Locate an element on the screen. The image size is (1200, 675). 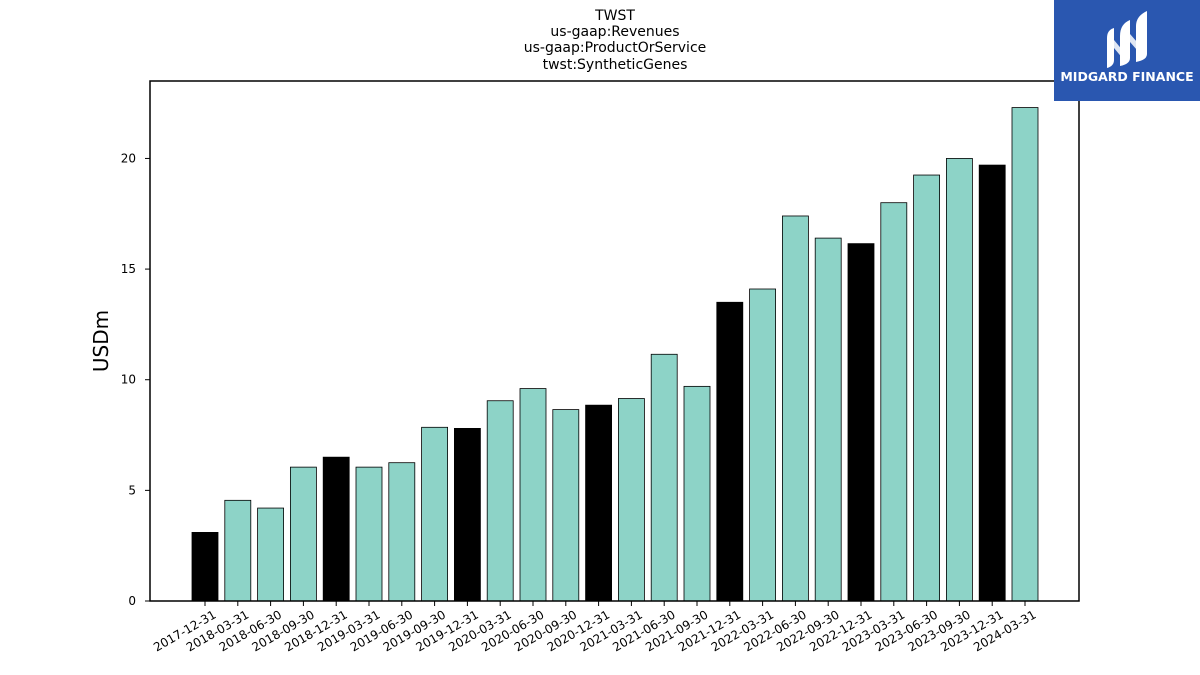
y-axis-label: USDm is located at coordinates (101, 341).